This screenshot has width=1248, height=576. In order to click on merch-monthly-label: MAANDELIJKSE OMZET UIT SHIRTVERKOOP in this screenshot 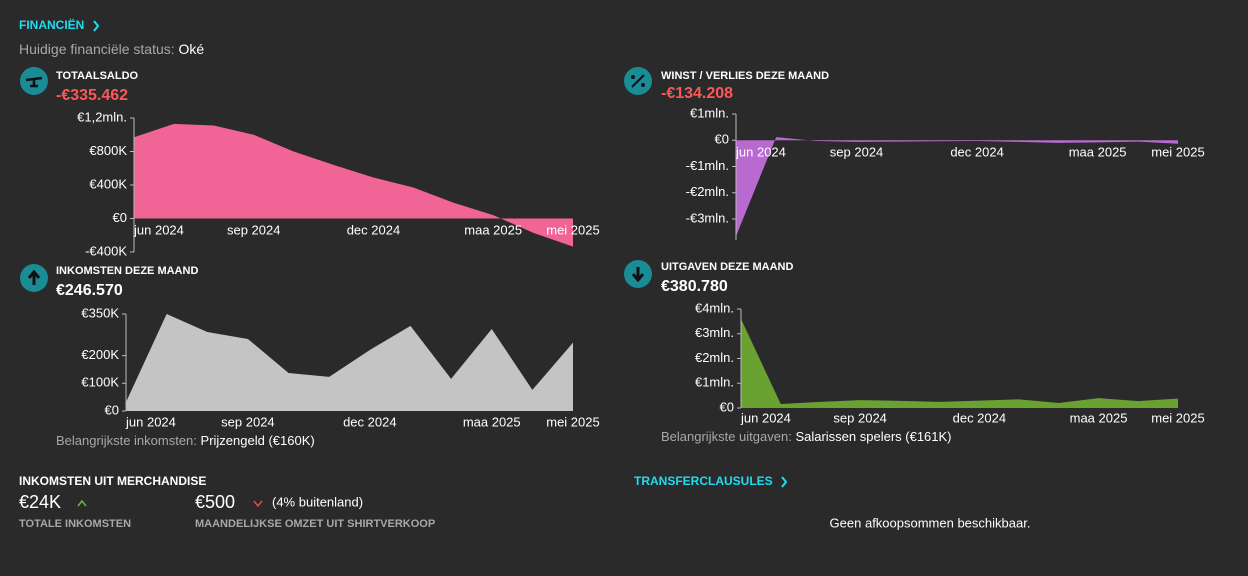, I will do `click(315, 524)`.